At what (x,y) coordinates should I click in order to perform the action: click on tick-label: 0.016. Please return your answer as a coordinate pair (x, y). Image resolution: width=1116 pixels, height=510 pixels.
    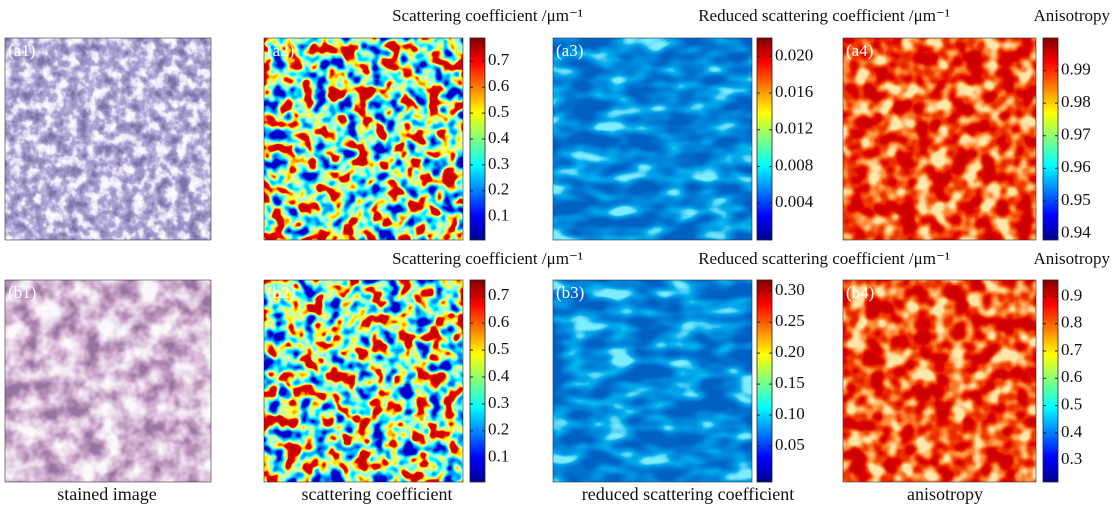
    Looking at the image, I should click on (794, 91).